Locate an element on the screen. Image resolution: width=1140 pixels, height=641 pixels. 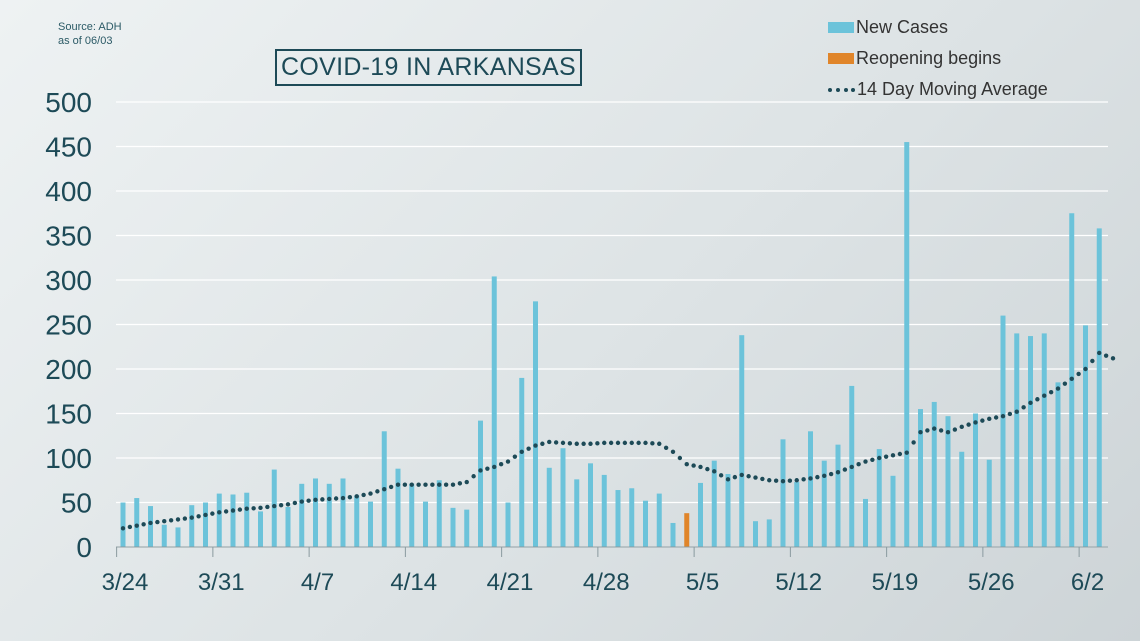
y-tick-label: 50 is located at coordinates (76, 503).